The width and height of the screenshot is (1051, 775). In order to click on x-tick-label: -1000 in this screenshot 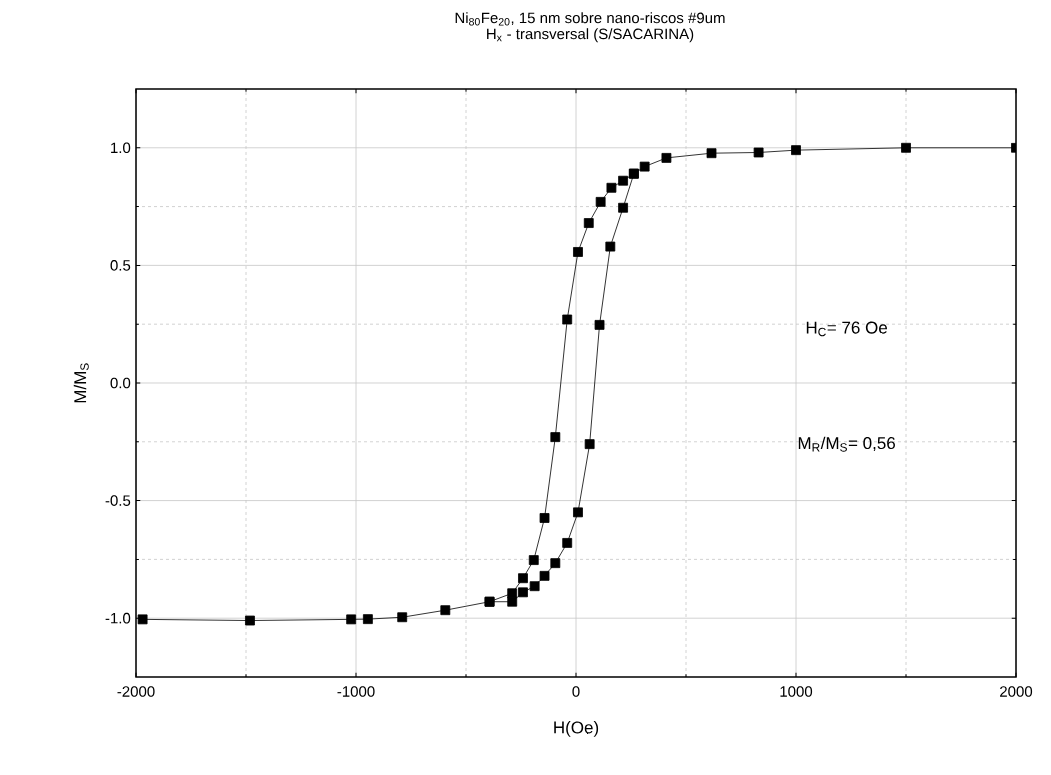, I will do `click(356, 691)`.